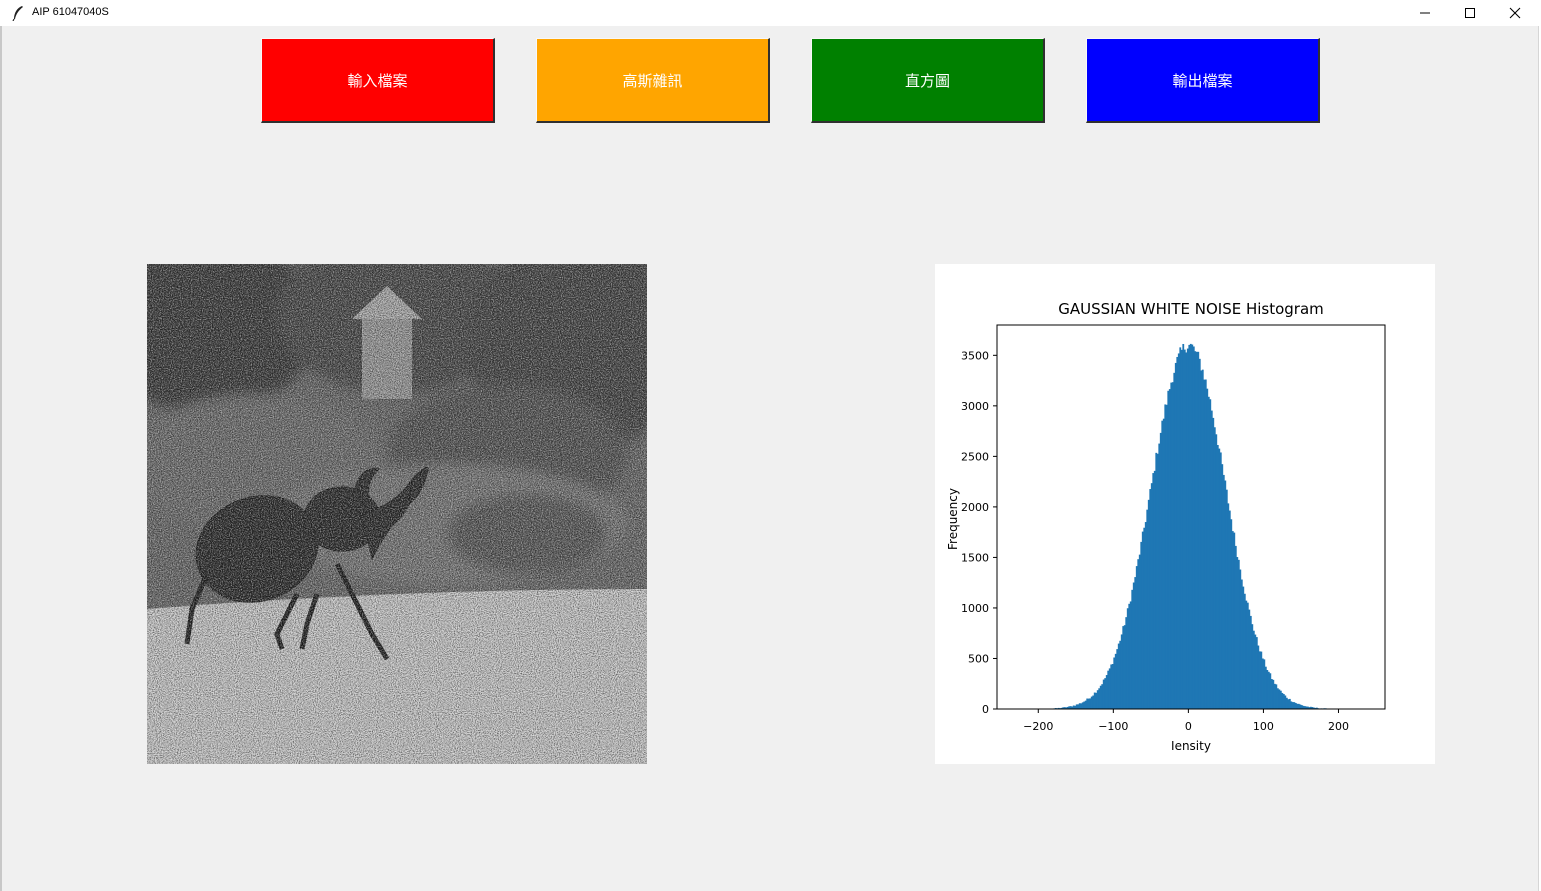 The height and width of the screenshot is (891, 1541). What do you see at coordinates (1338, 726) in the screenshot?
I see `x-tick-label: 200` at bounding box center [1338, 726].